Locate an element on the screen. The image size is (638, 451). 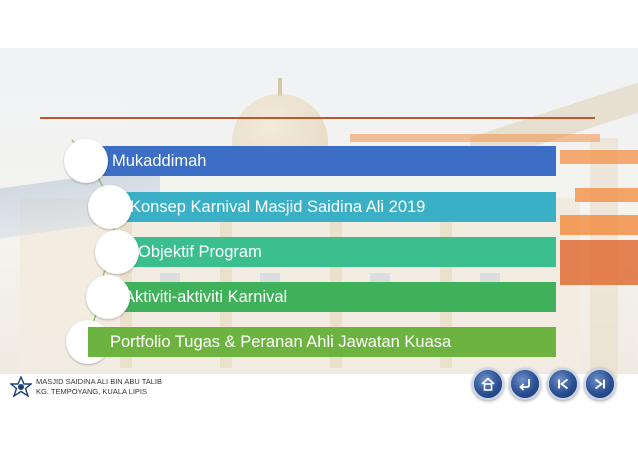
return-button is located at coordinates (525, 384).